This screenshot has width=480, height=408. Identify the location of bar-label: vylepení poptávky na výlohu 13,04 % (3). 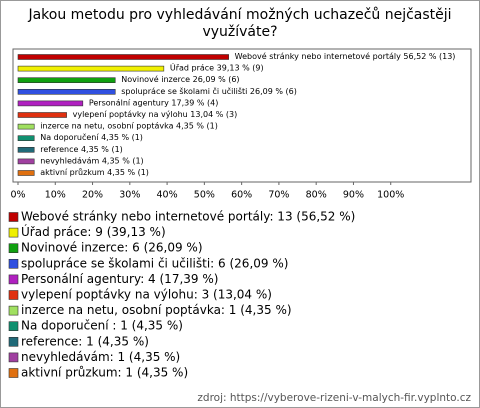
(155, 114).